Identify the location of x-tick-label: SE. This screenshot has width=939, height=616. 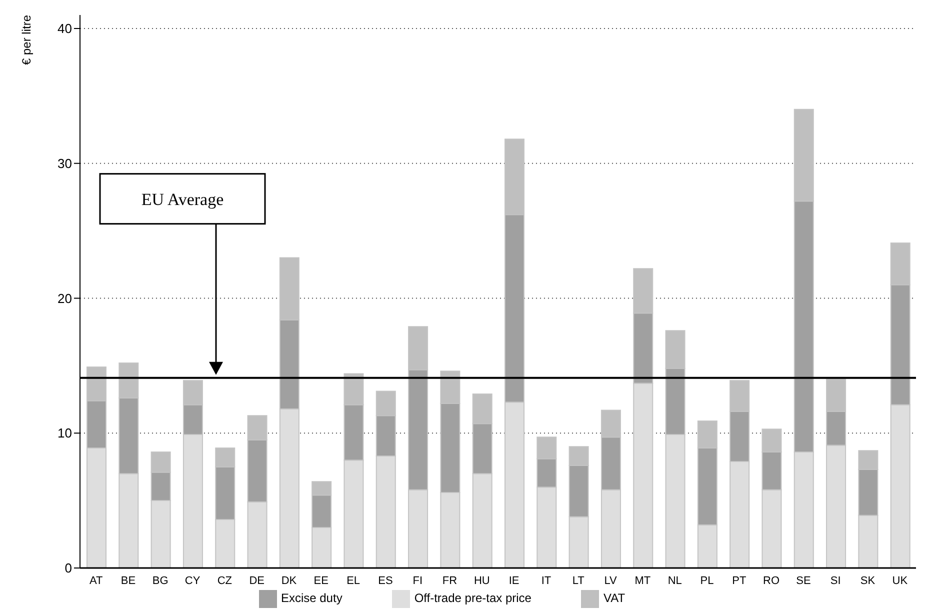
(803, 580).